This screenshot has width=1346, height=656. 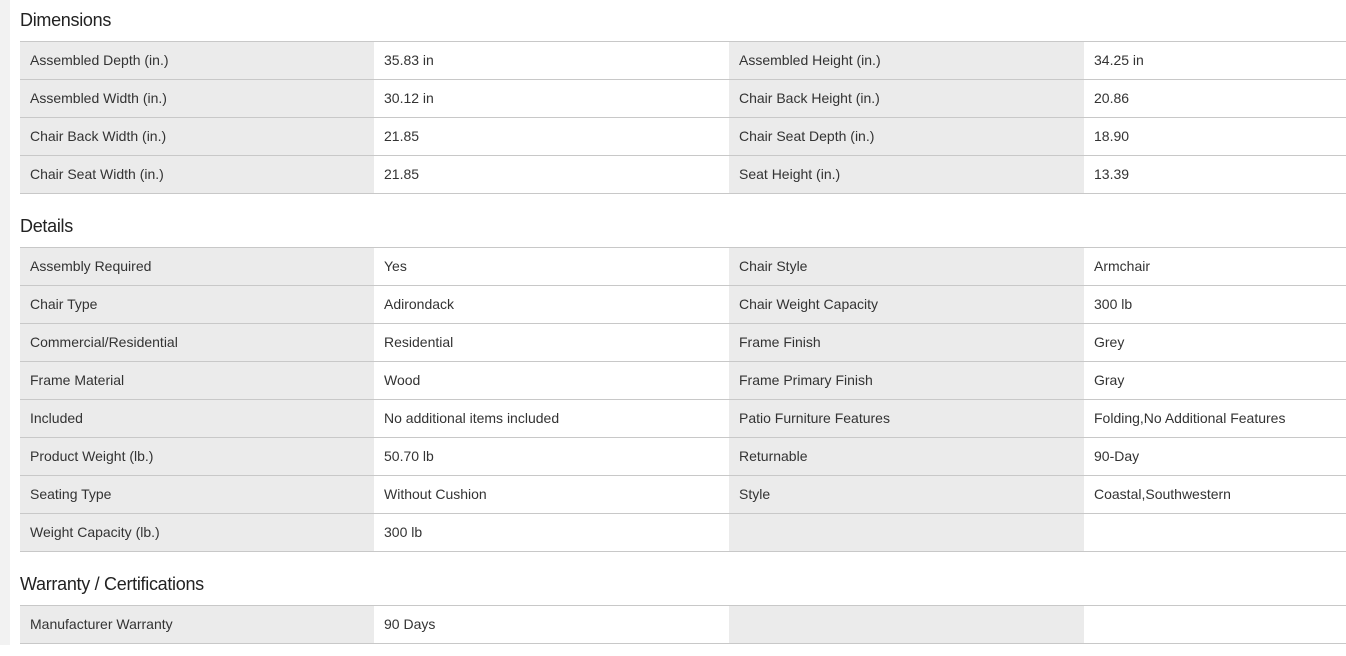 I want to click on spec-label: Assembled Height (in.), so click(x=906, y=60).